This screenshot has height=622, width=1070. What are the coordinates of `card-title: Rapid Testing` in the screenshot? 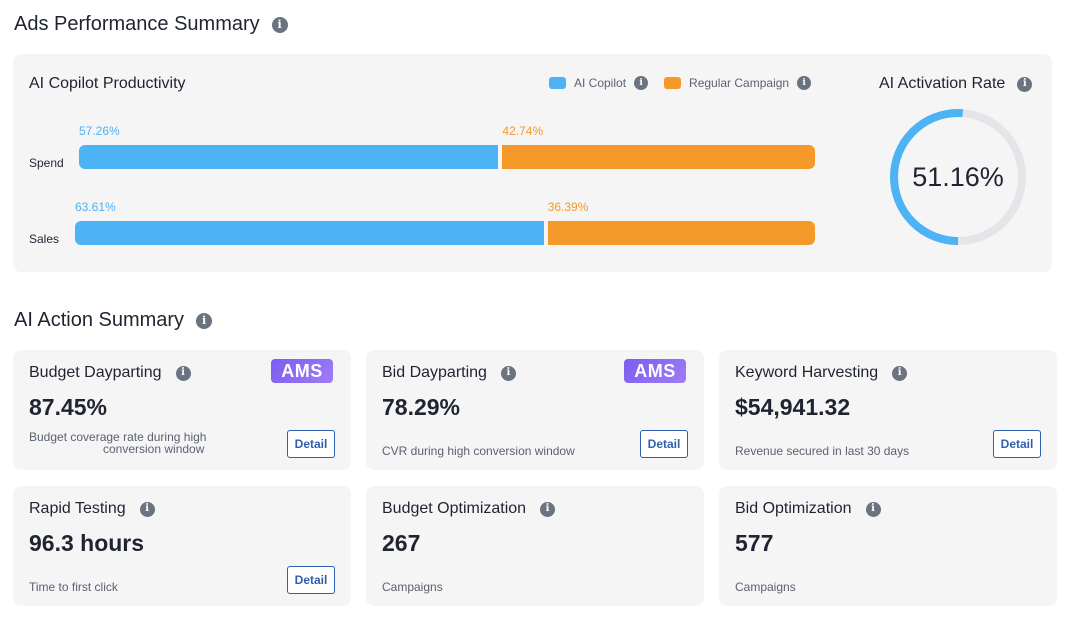 It's located at (77, 508).